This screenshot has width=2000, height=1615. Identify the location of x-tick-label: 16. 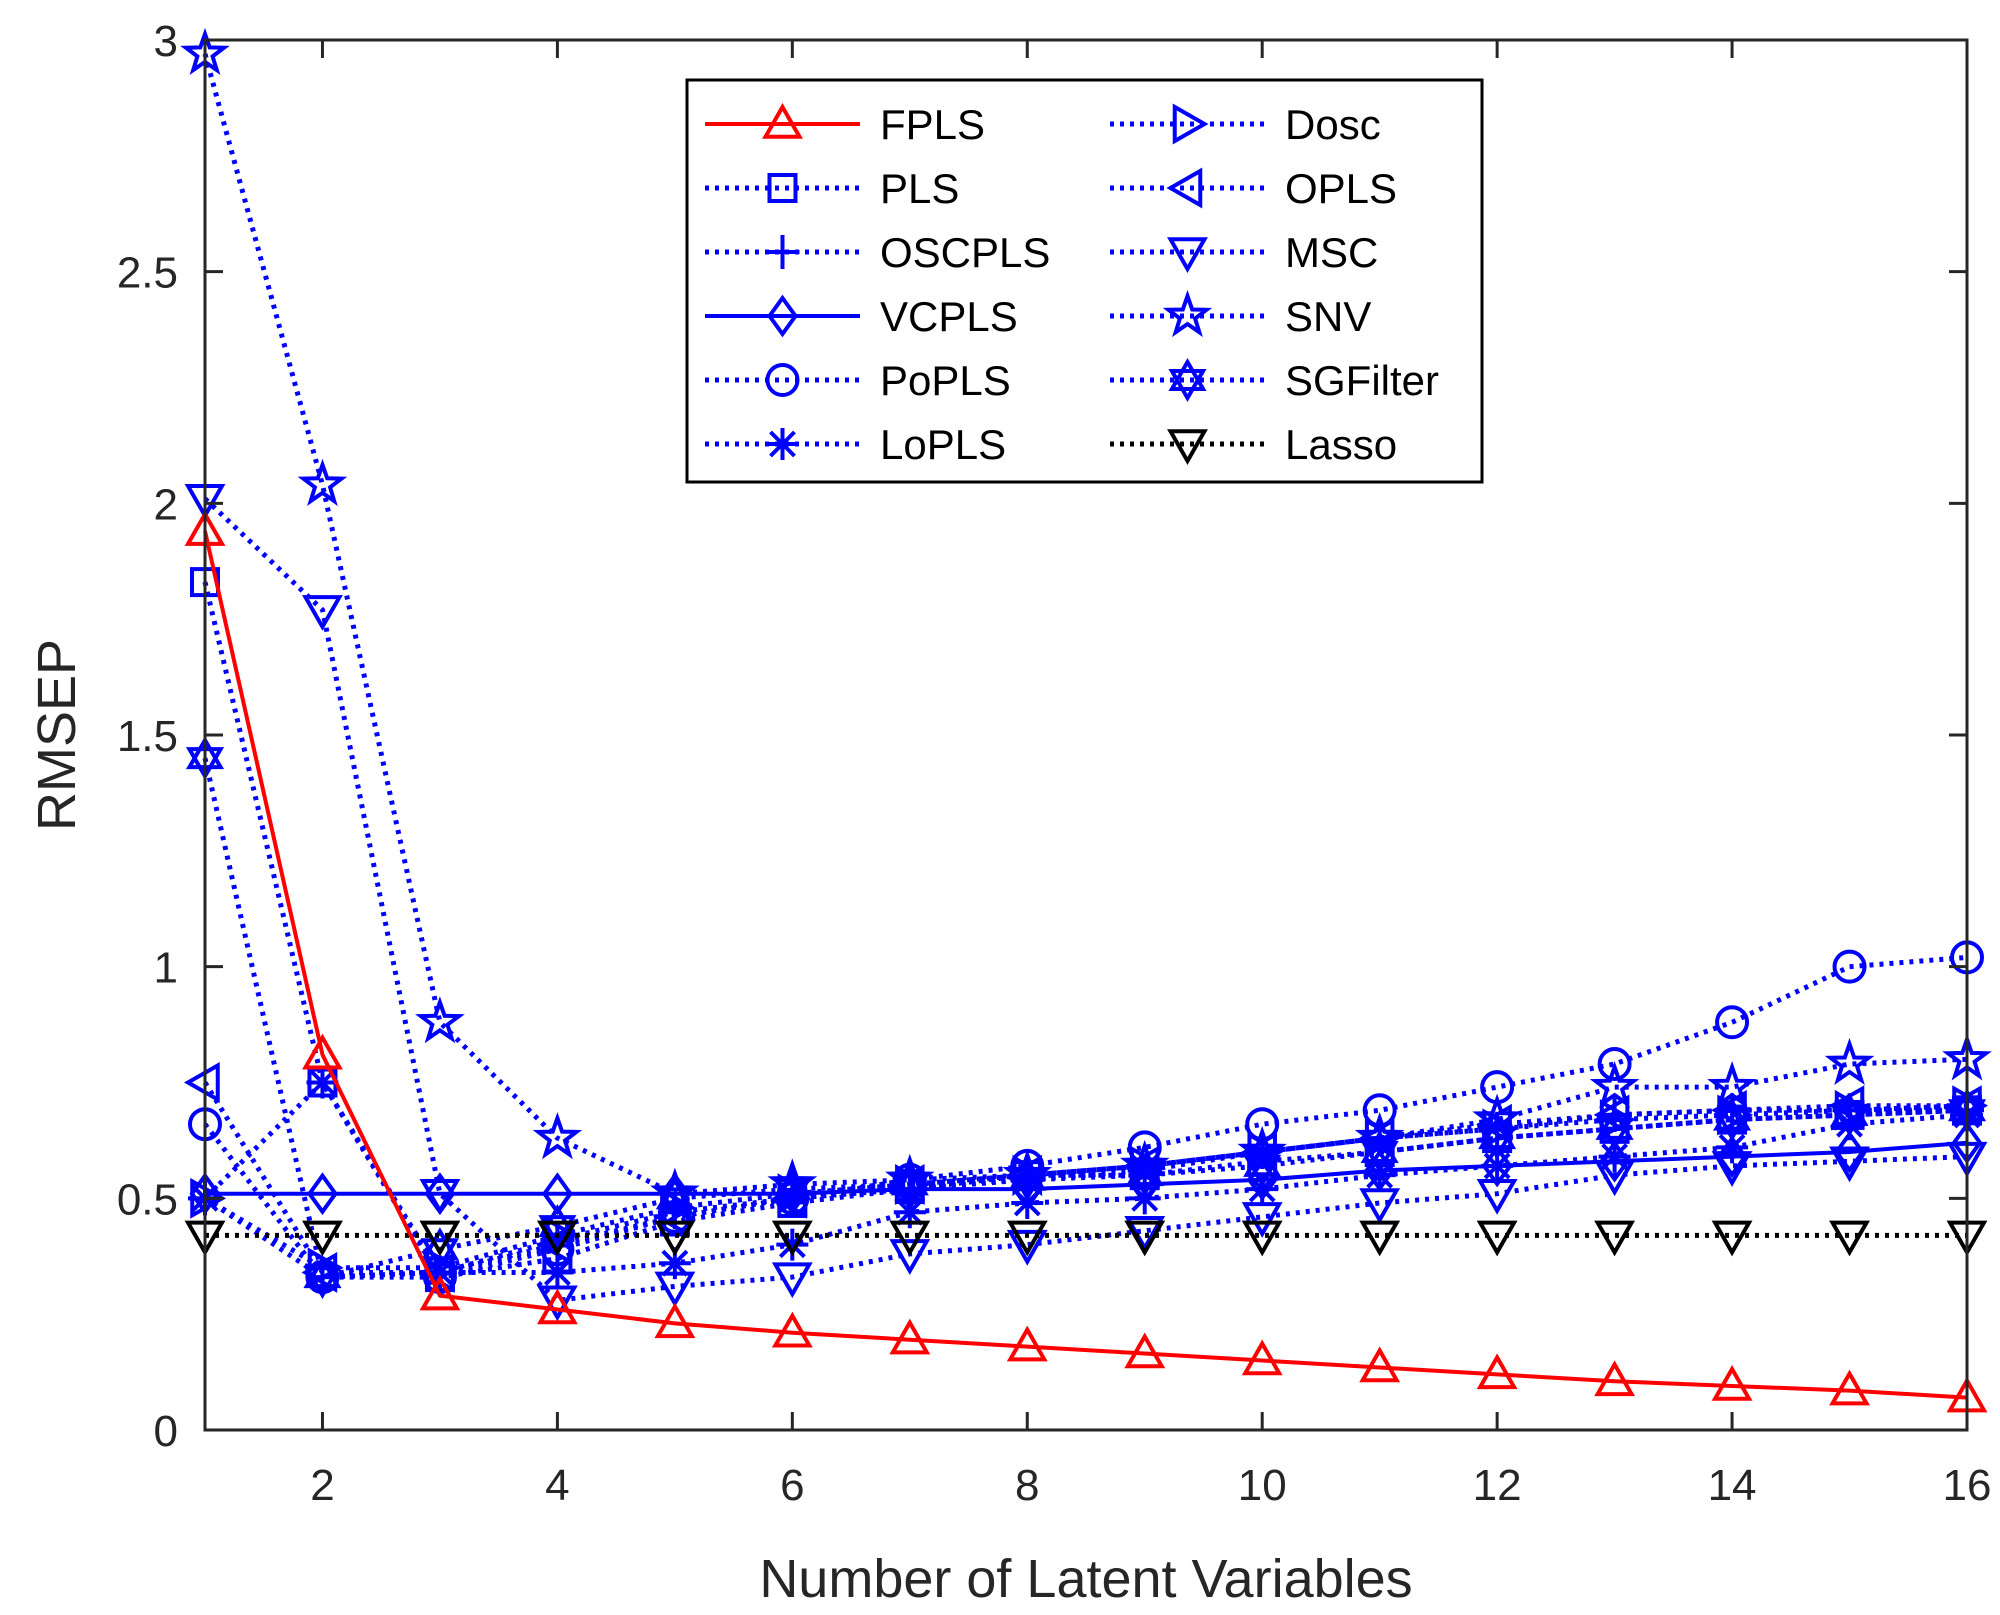
(1967, 1485).